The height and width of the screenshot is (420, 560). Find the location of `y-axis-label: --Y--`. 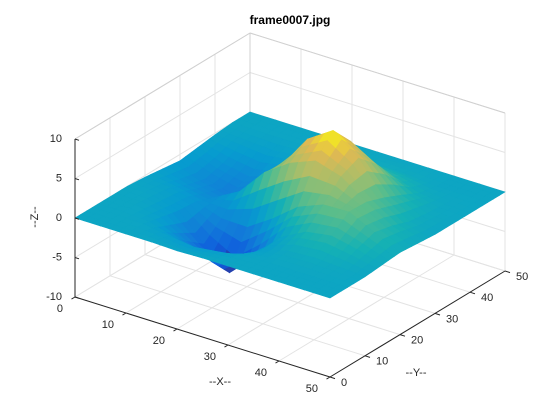

y-axis-label: --Y-- is located at coordinates (416, 373).